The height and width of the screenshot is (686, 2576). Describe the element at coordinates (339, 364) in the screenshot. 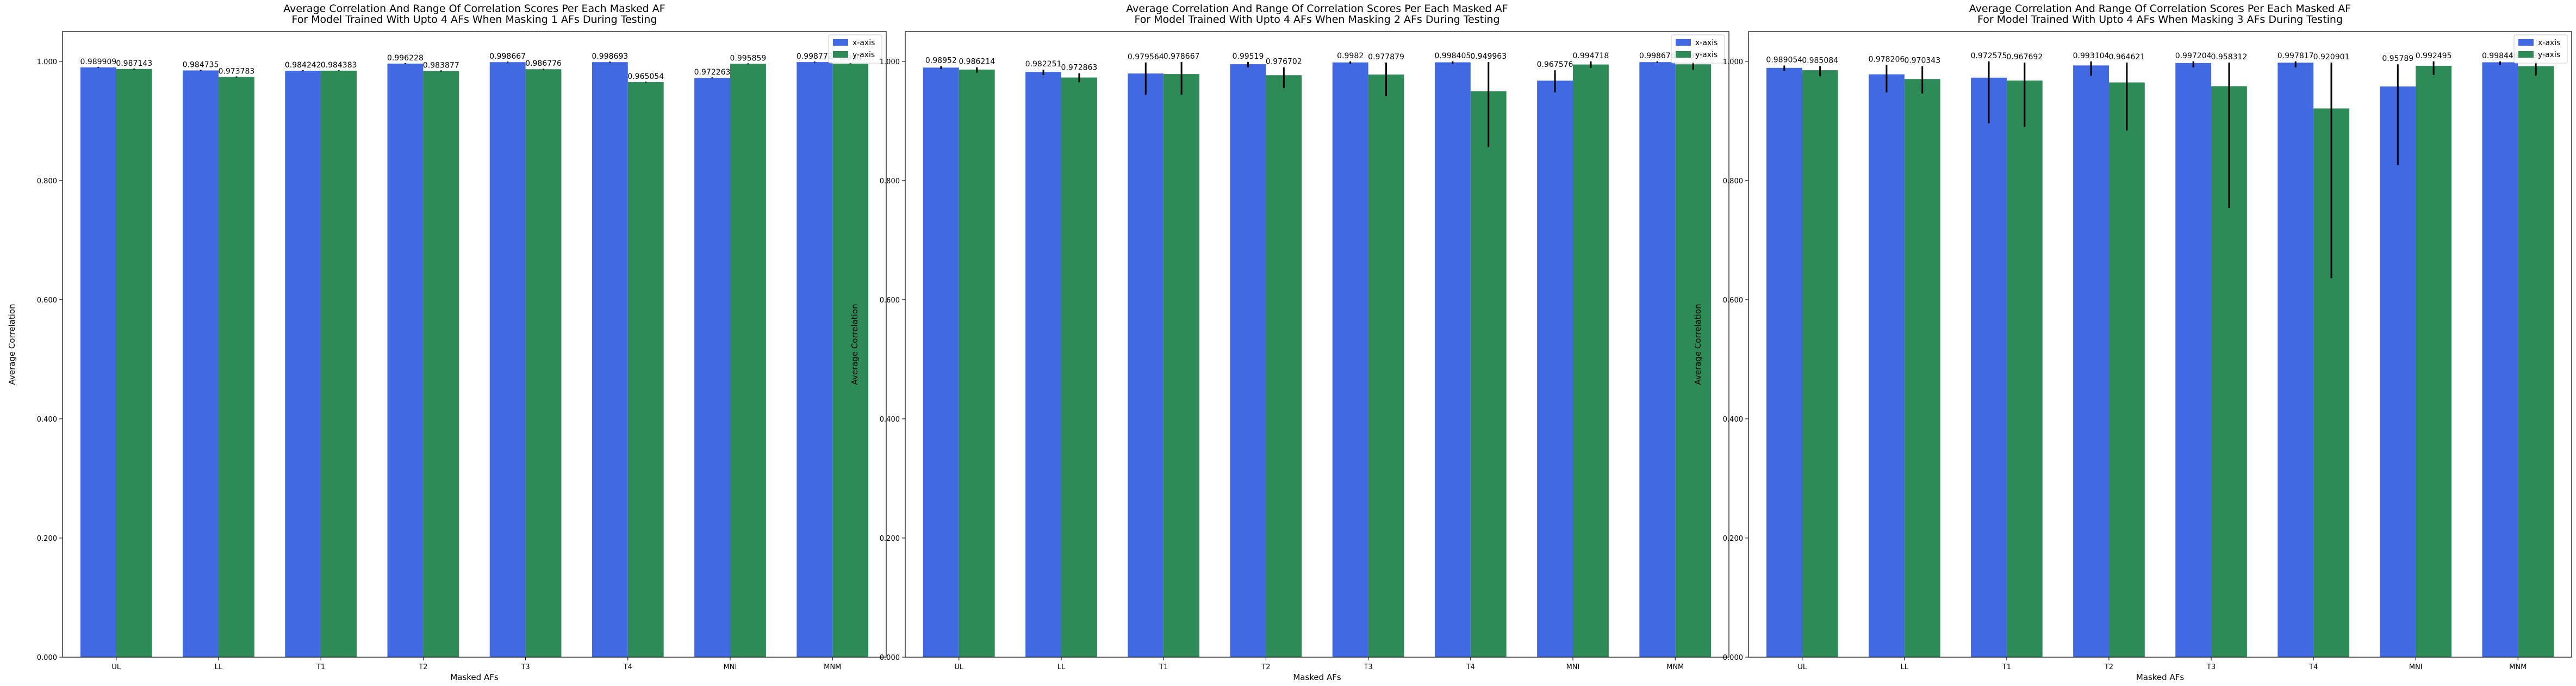

I see `bar-y-axis-T1` at that location.